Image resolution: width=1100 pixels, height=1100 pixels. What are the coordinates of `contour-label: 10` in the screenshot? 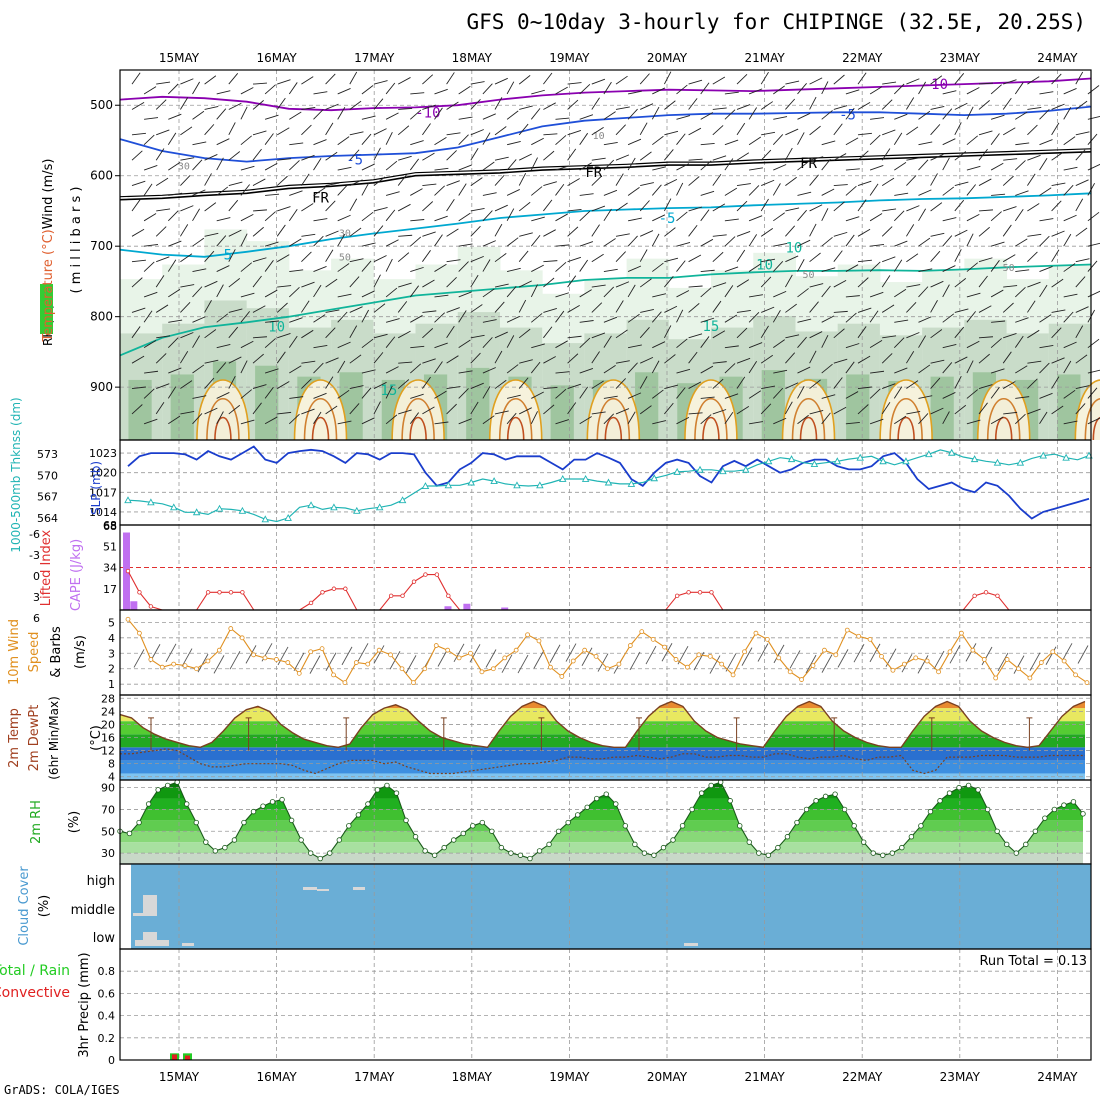 It's located at (276, 328).